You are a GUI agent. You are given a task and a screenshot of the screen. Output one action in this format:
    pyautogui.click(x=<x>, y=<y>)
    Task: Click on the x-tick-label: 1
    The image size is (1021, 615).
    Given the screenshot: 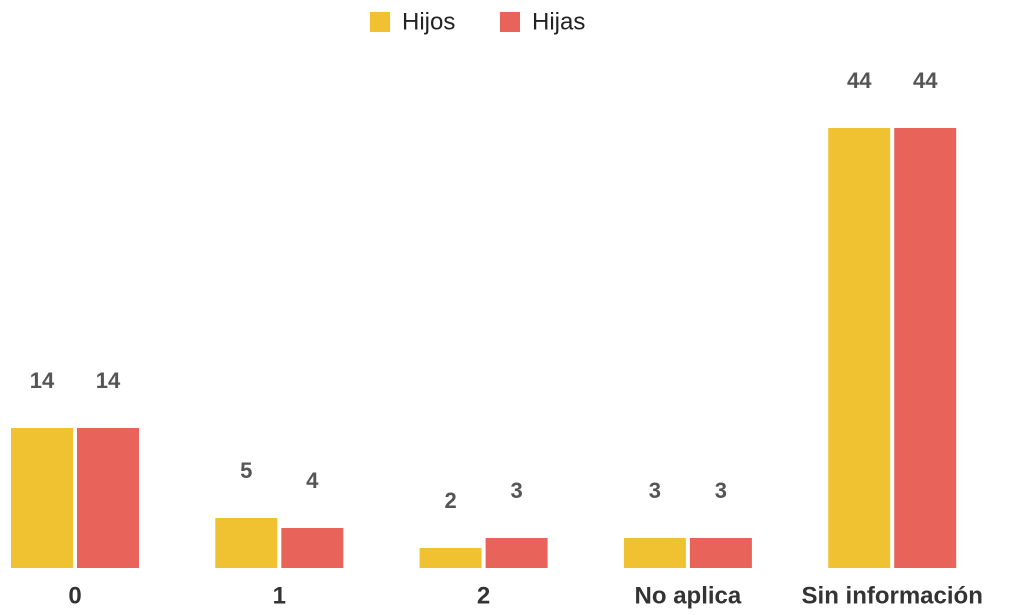 What is the action you would take?
    pyautogui.click(x=279, y=595)
    